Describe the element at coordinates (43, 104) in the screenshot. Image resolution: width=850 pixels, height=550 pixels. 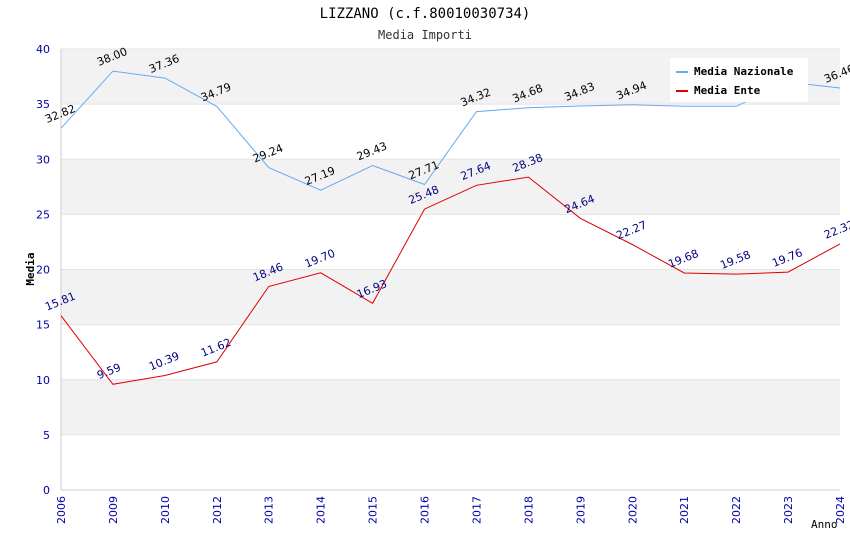
I see `y-tick-label: 35` at that location.